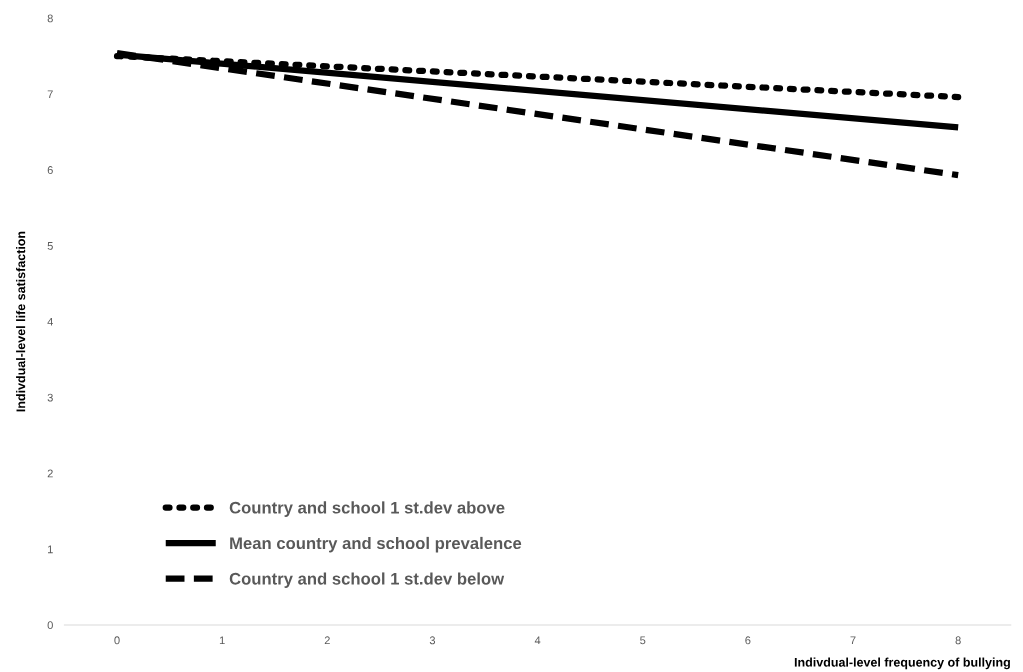 This screenshot has width=1023, height=672. Describe the element at coordinates (367, 509) in the screenshot. I see `legend-label: Country and school 1 st.dev above` at that location.